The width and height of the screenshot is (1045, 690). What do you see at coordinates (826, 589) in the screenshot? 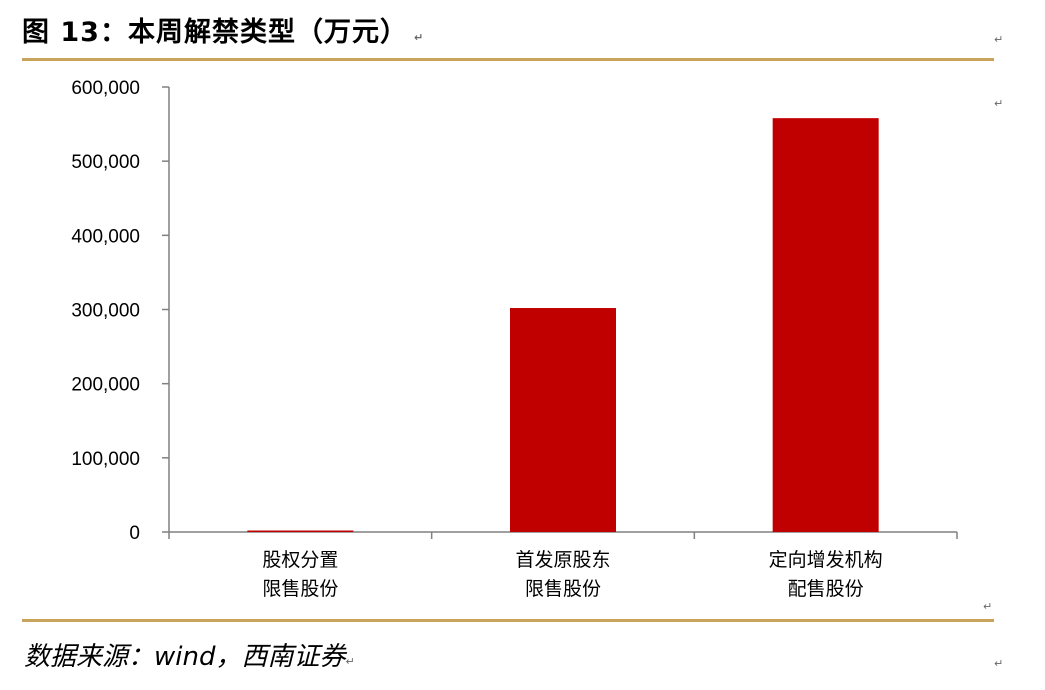
I see `x-category-label: 配售股份` at bounding box center [826, 589].